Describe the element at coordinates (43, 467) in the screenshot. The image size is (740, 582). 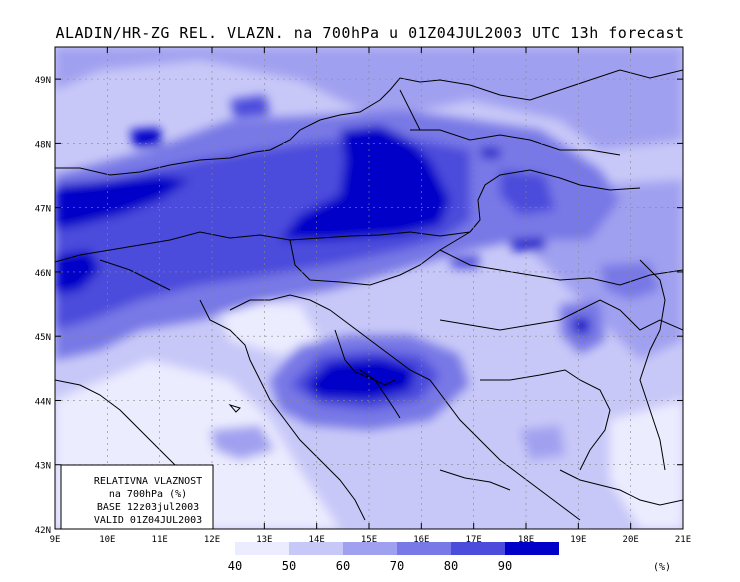
I see `lat-label: 43N` at that location.